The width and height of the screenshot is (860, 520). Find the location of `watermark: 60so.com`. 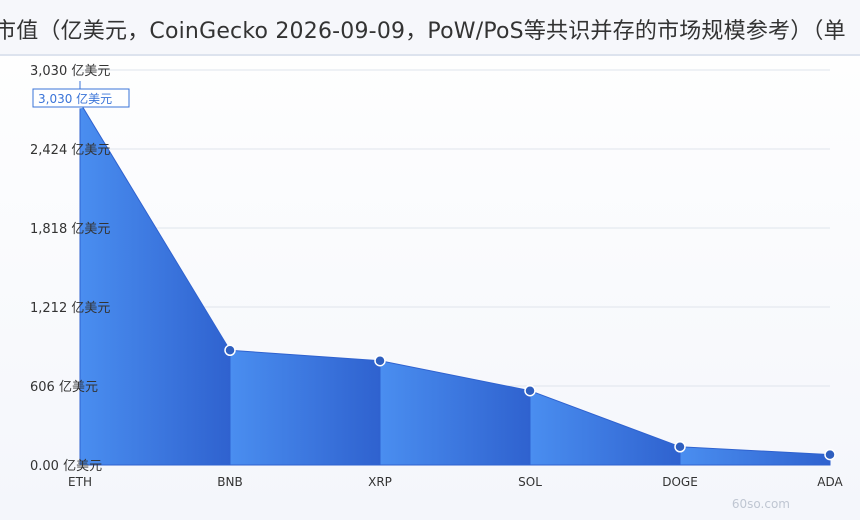

watermark: 60so.com is located at coordinates (761, 504).